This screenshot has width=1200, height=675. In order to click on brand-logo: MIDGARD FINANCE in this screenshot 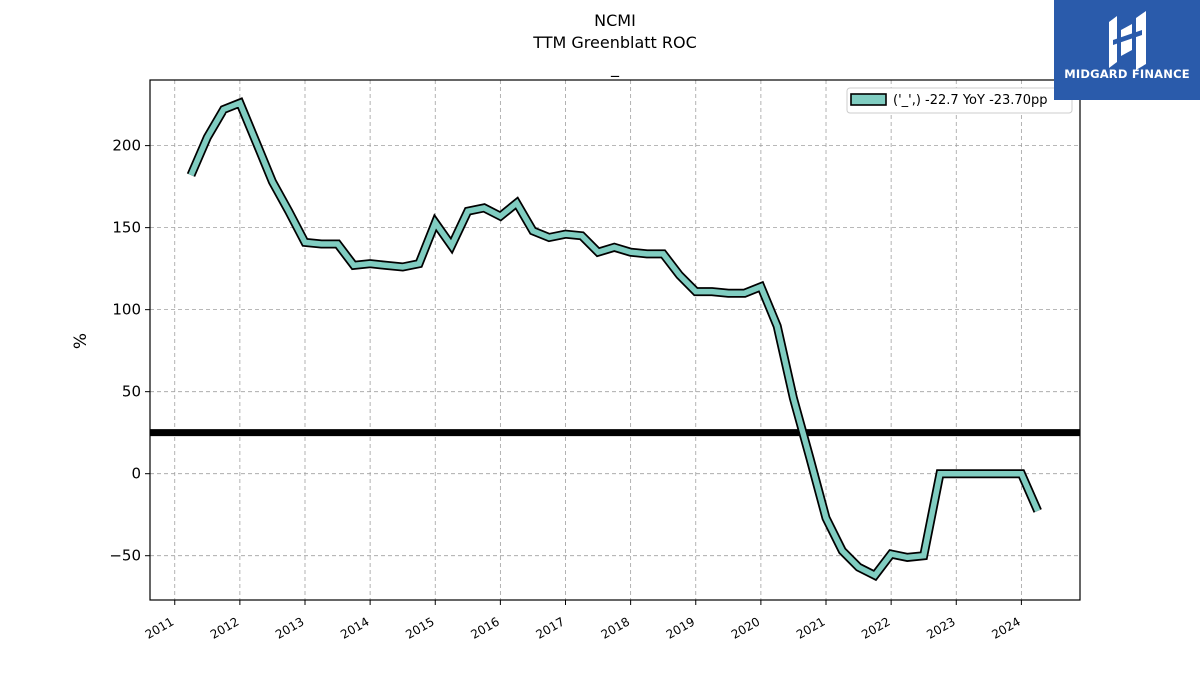, I will do `click(1127, 50)`.